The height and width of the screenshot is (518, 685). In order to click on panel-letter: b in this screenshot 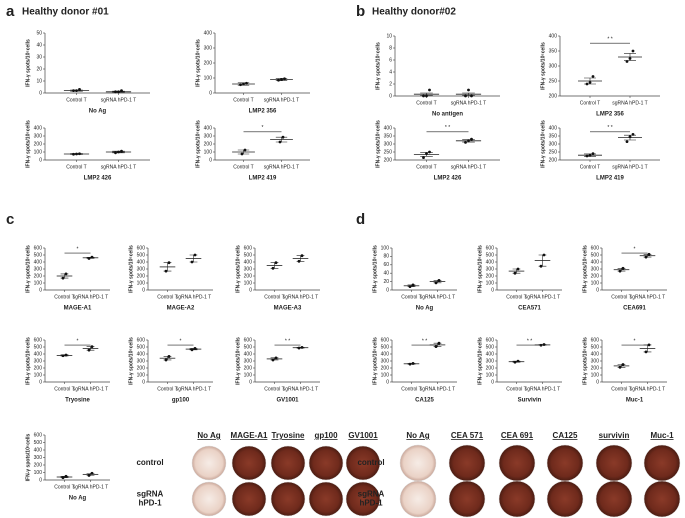, I will do `click(360, 11)`.